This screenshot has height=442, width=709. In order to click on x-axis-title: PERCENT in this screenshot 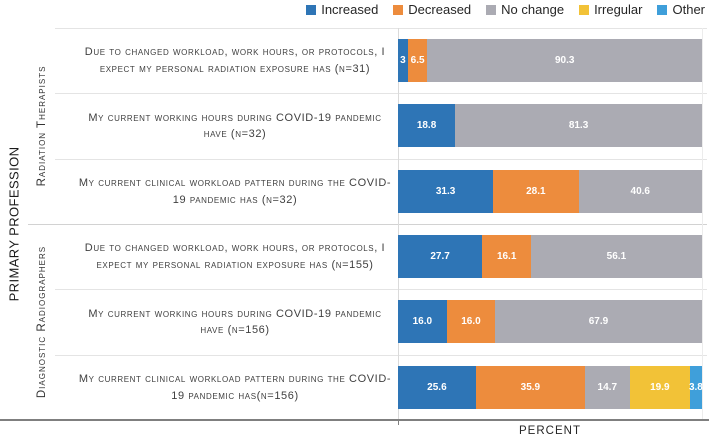, I will do `click(550, 431)`.